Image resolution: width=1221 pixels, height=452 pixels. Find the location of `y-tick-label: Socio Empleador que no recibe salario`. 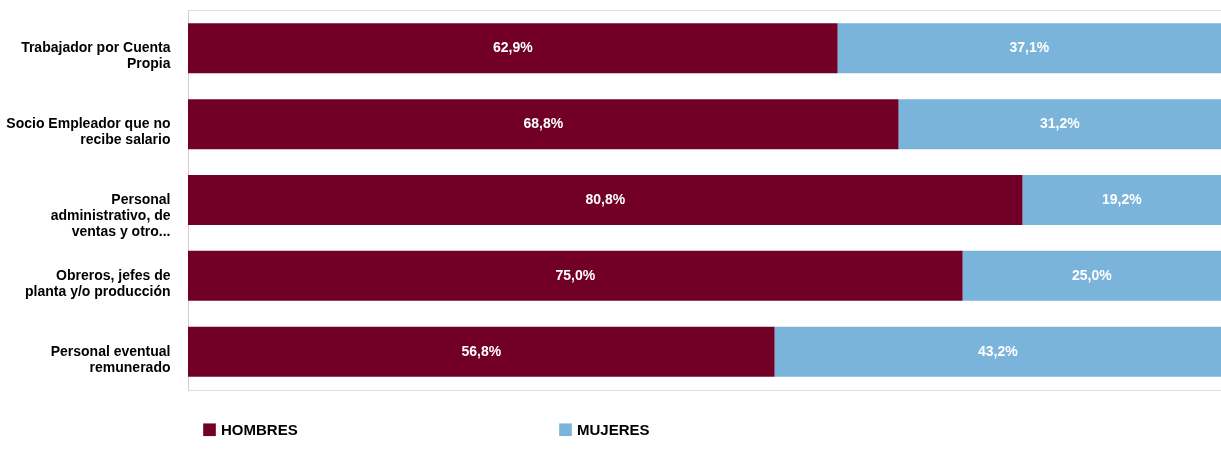

y-tick-label: Socio Empleador que no recibe salario is located at coordinates (88, 131).